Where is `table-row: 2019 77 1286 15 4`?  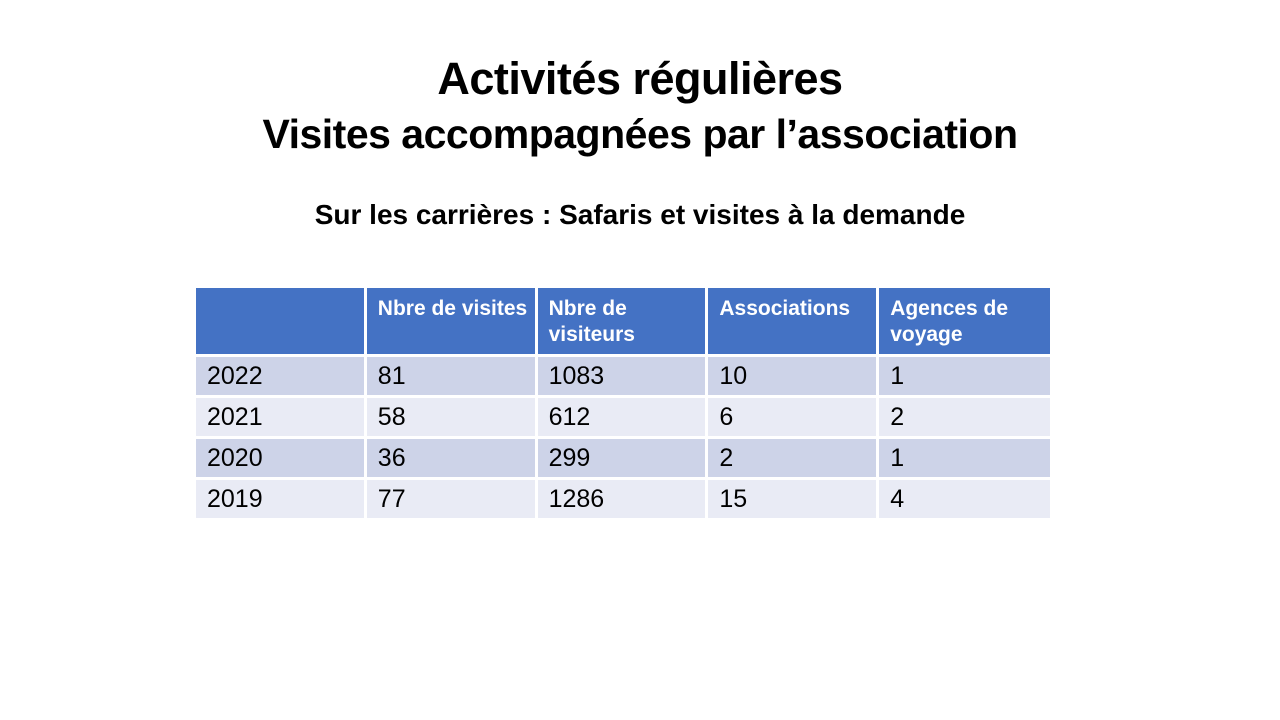
table-row: 2019 77 1286 15 4 is located at coordinates (623, 500).